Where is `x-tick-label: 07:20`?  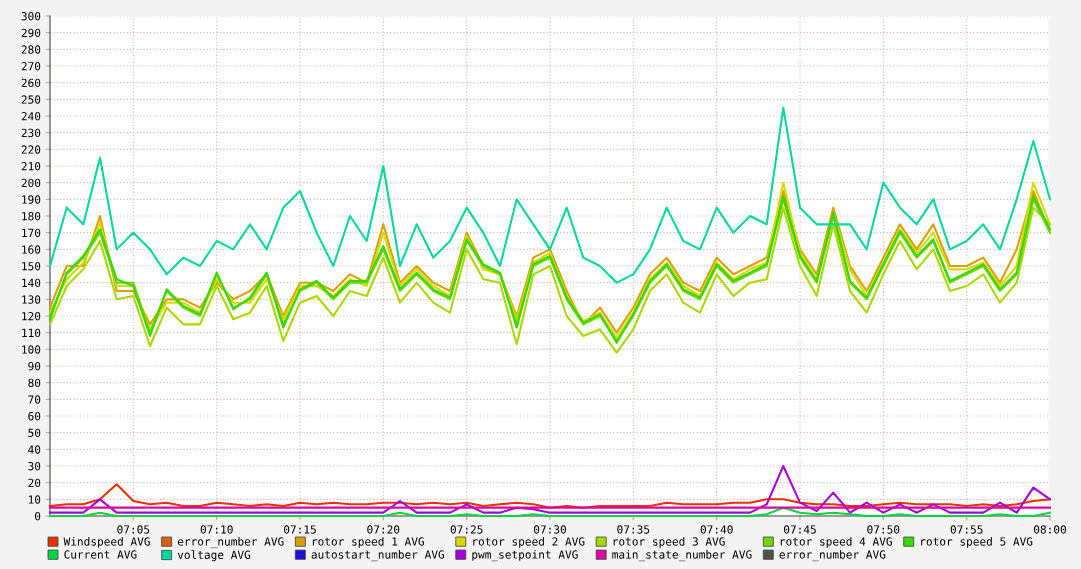 x-tick-label: 07:20 is located at coordinates (383, 529).